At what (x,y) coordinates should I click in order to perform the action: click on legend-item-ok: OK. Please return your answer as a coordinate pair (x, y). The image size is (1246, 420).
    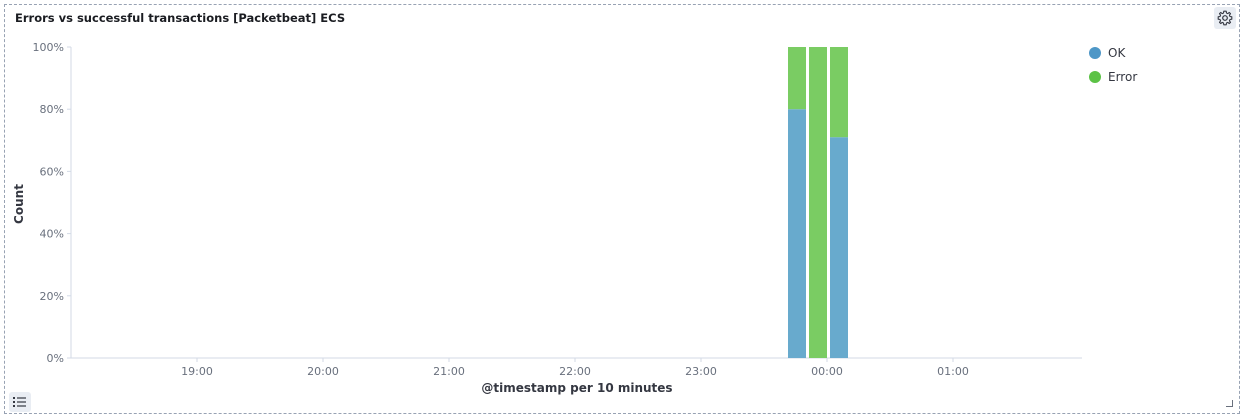
    Looking at the image, I should click on (1113, 53).